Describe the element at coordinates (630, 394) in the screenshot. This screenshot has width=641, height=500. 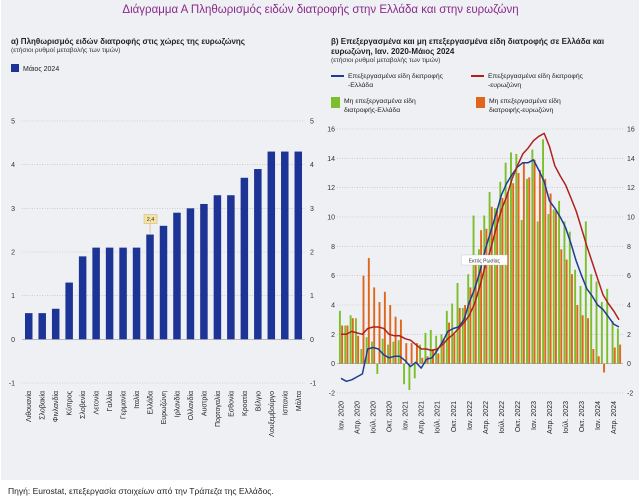
I see `y-tick-right: -2` at that location.